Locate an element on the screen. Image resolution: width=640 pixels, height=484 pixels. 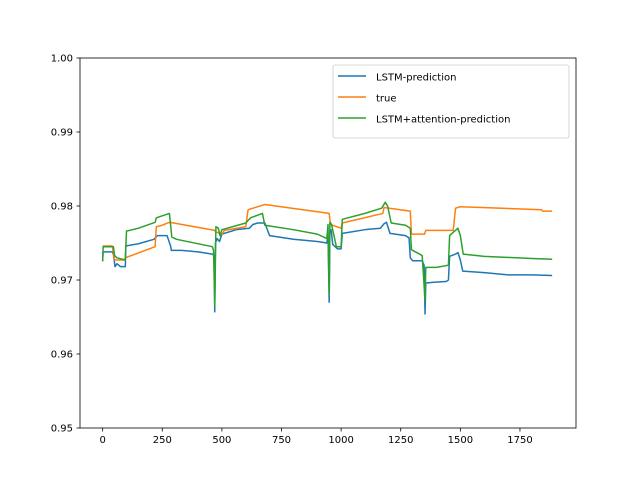
y-tick-label: 0.97 is located at coordinates (62, 281).